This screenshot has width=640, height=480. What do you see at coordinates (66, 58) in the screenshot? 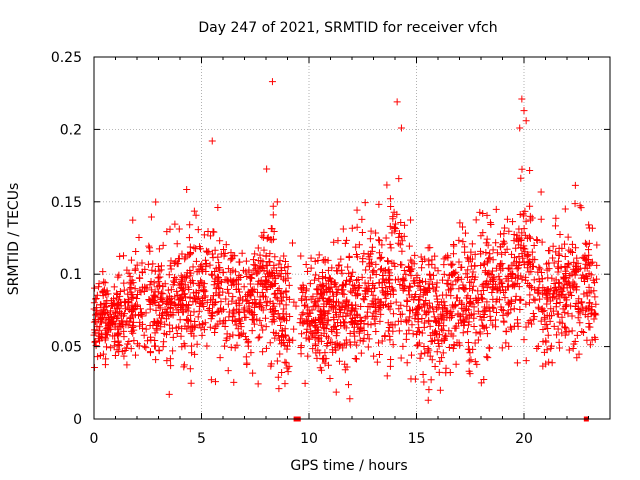
I see `y-tick-label: 0.25` at bounding box center [66, 58].